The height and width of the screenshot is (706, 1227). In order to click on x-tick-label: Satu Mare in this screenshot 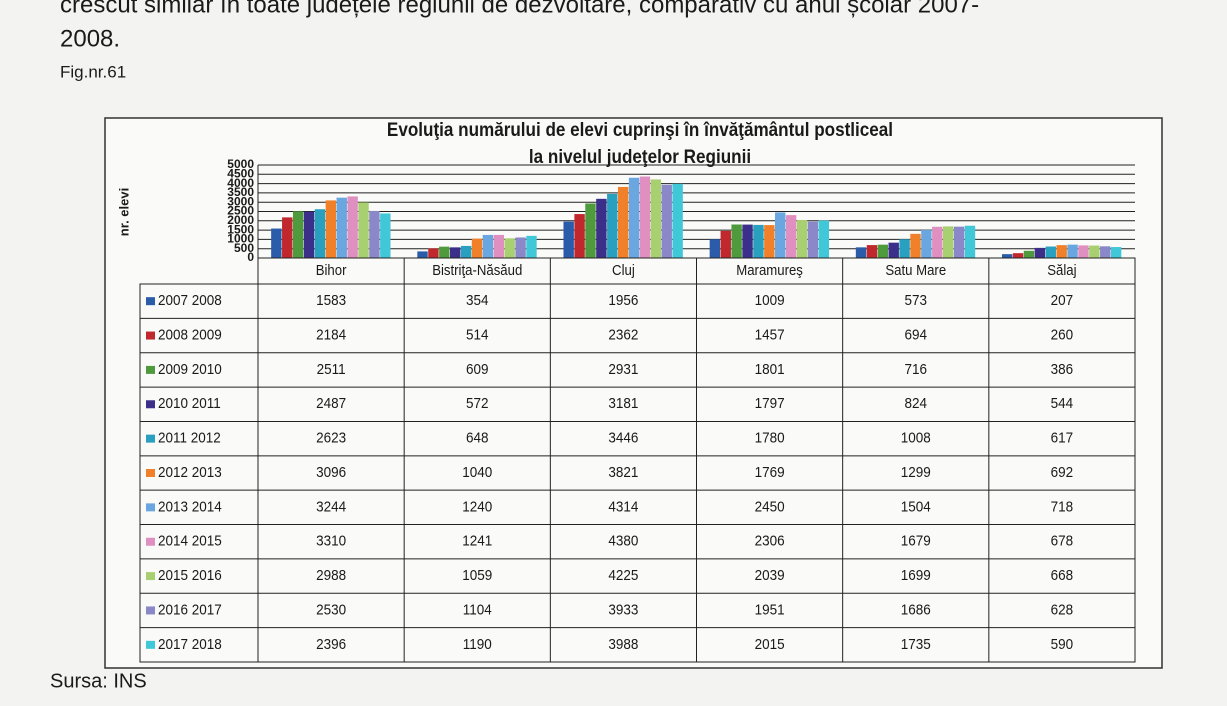, I will do `click(915, 269)`.